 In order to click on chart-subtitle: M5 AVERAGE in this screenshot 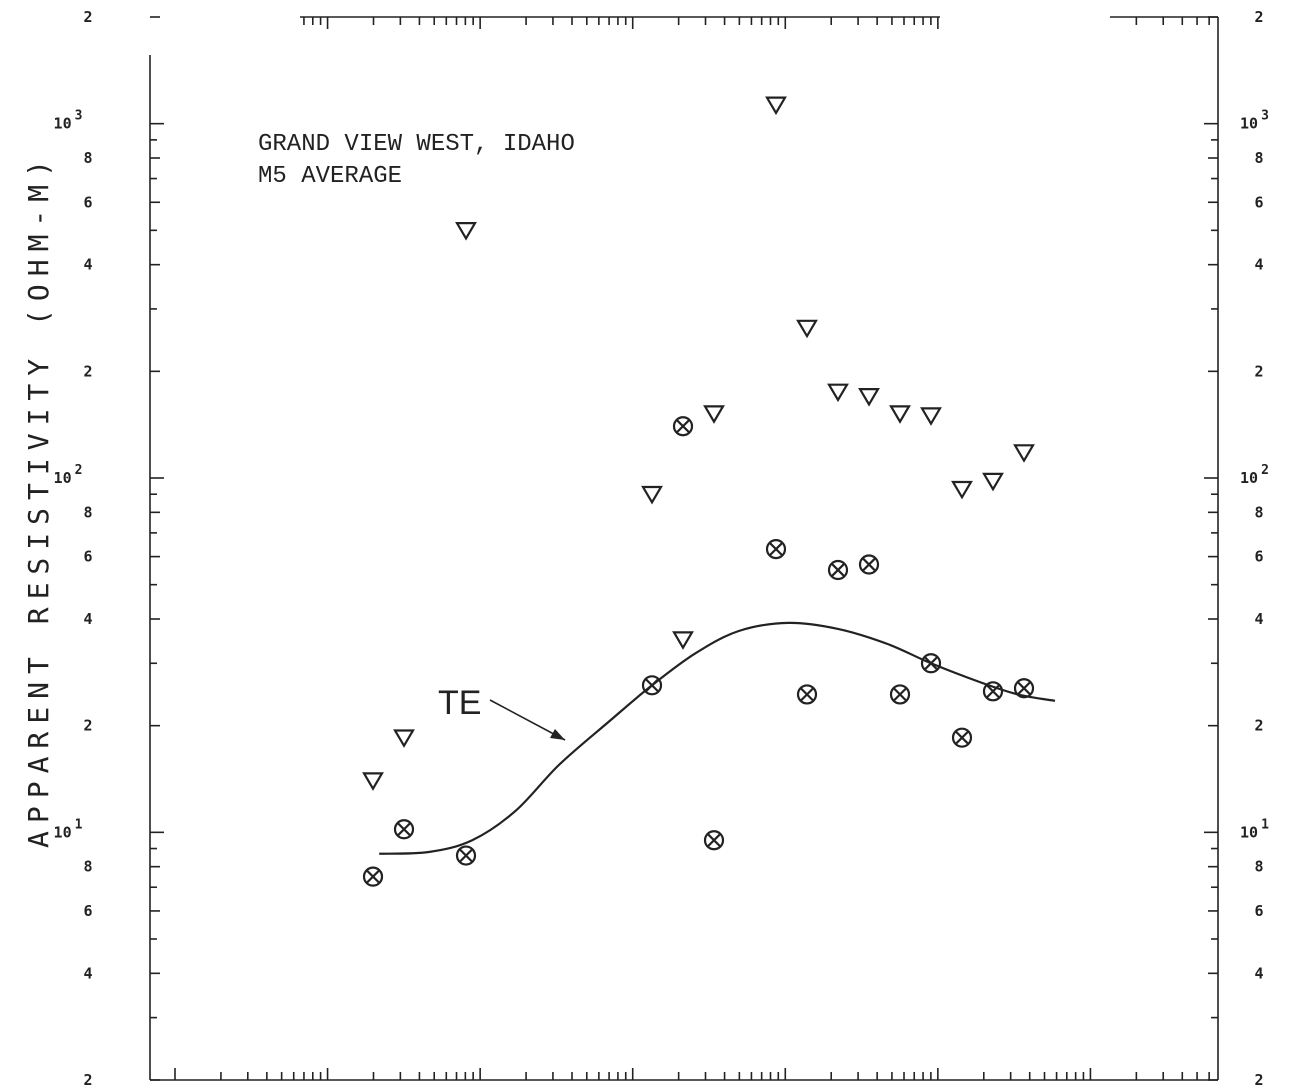, I will do `click(330, 176)`.